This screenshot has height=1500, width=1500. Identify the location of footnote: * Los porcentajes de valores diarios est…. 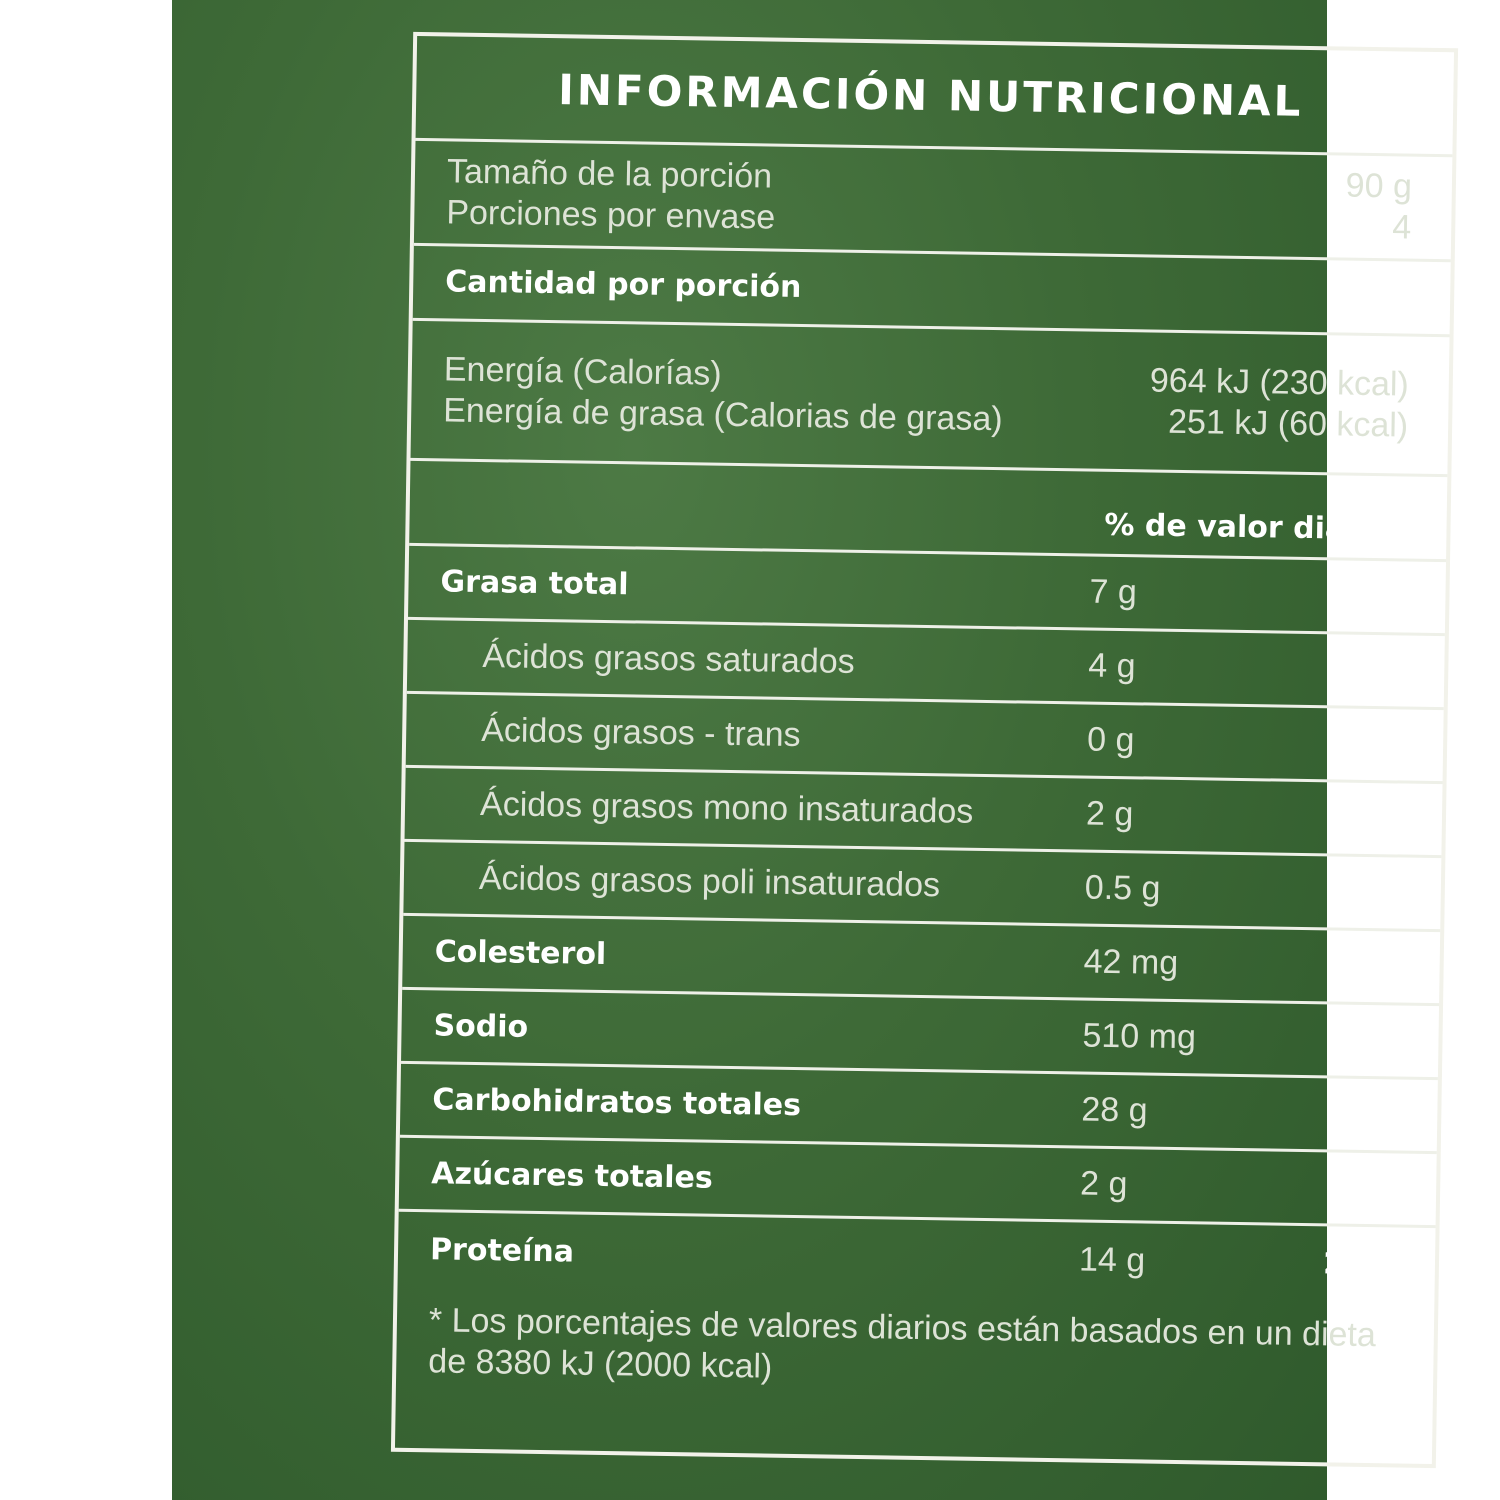
(902, 1343).